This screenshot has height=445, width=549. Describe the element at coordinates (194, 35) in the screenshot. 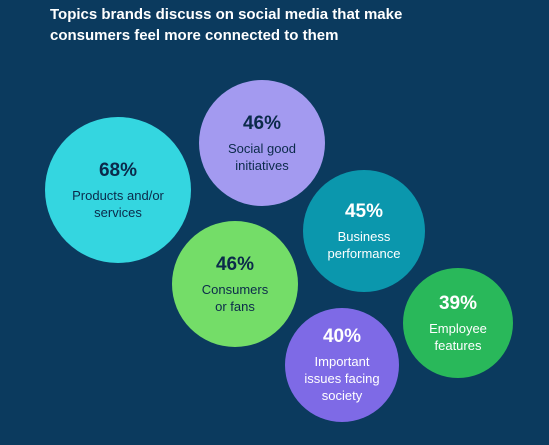

I see `chart-title-line-2: consumers feel more connected to them` at that location.